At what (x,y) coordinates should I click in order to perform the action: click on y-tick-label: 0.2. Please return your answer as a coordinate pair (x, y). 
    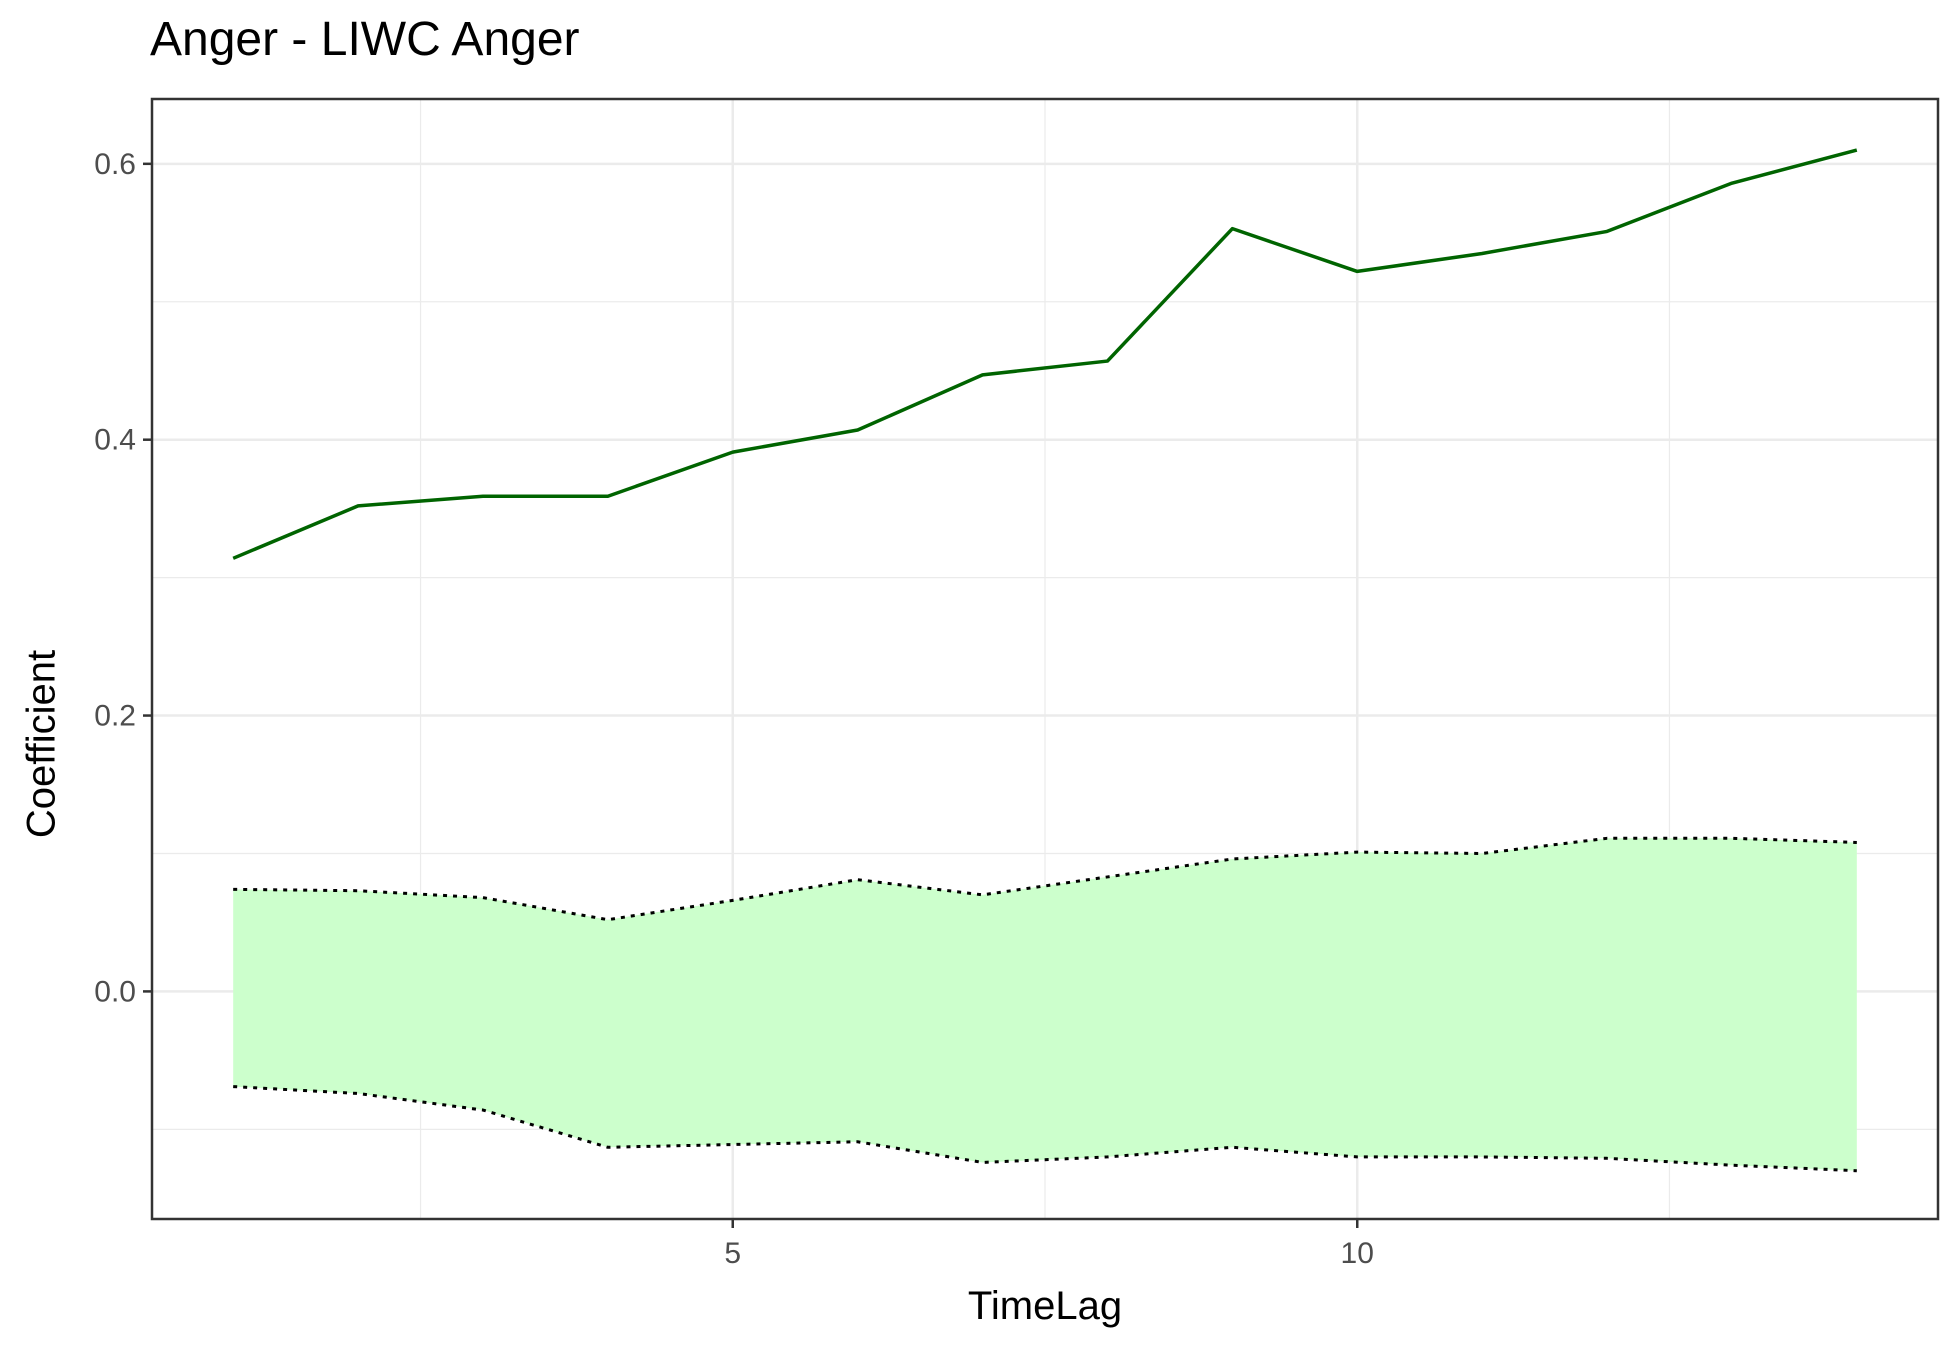
    Looking at the image, I should click on (115, 716).